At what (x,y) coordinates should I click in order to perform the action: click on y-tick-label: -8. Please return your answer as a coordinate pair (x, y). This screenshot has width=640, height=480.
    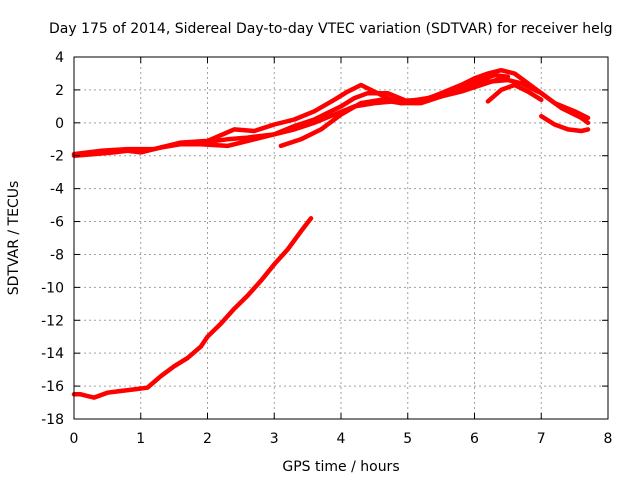
    Looking at the image, I should click on (57, 255).